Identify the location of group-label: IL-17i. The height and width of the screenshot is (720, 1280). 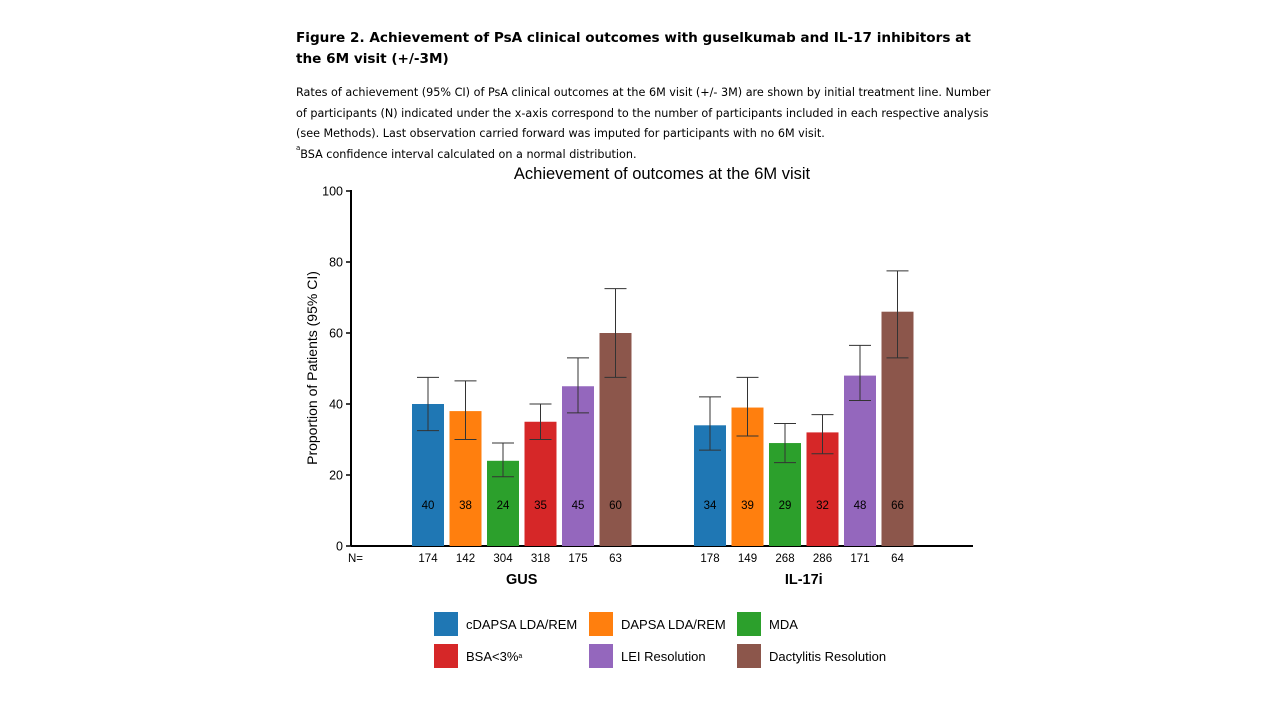
(804, 580).